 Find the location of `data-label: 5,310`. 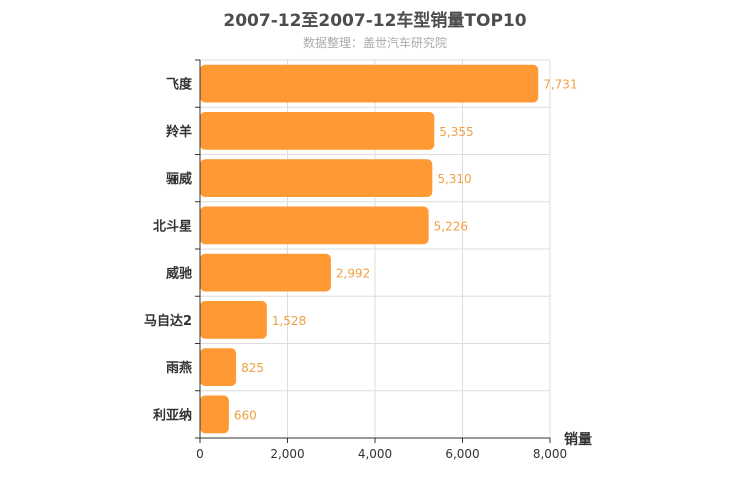

data-label: 5,310 is located at coordinates (454, 179).